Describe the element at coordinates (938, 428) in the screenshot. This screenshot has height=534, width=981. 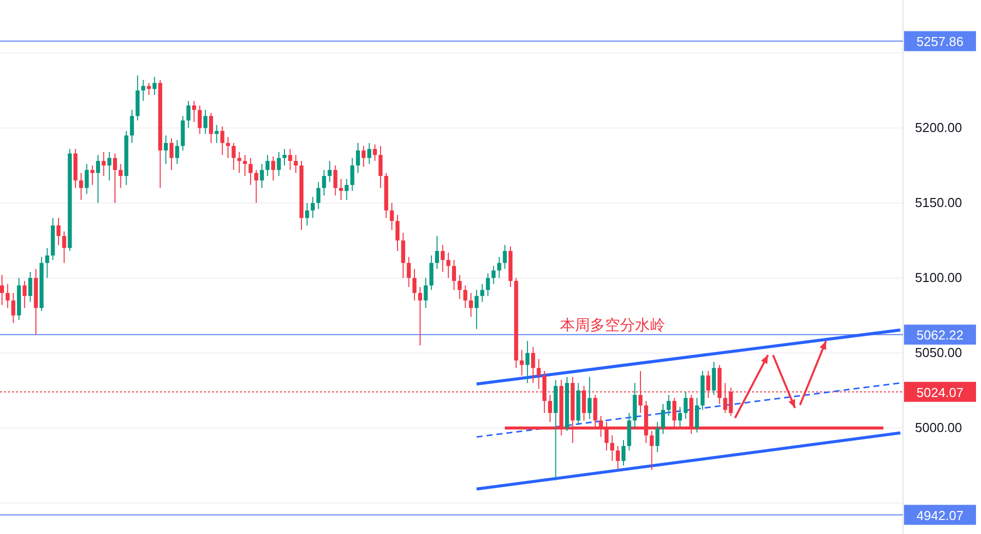
I see `y-tick-label: 5000.00` at that location.